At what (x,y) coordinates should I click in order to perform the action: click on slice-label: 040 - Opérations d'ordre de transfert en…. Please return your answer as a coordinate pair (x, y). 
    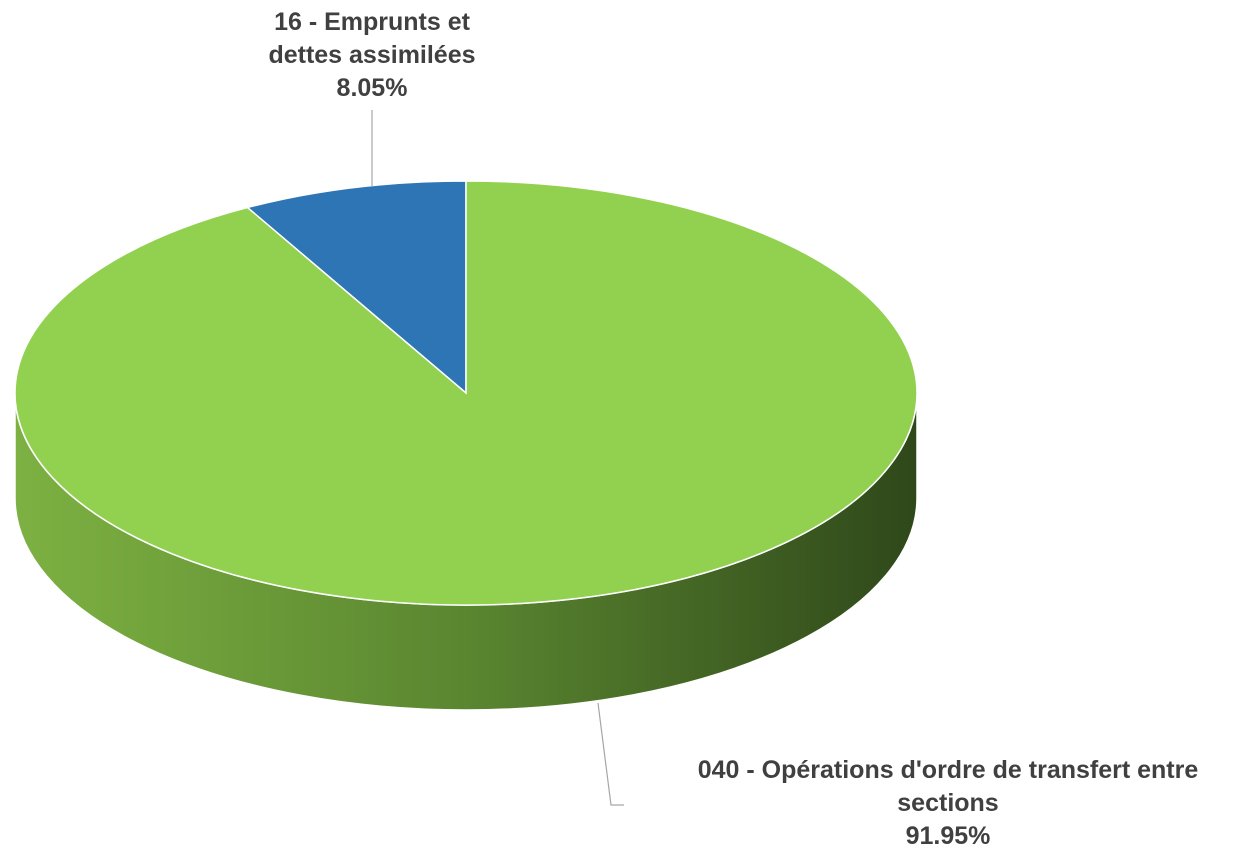
    Looking at the image, I should click on (948, 803).